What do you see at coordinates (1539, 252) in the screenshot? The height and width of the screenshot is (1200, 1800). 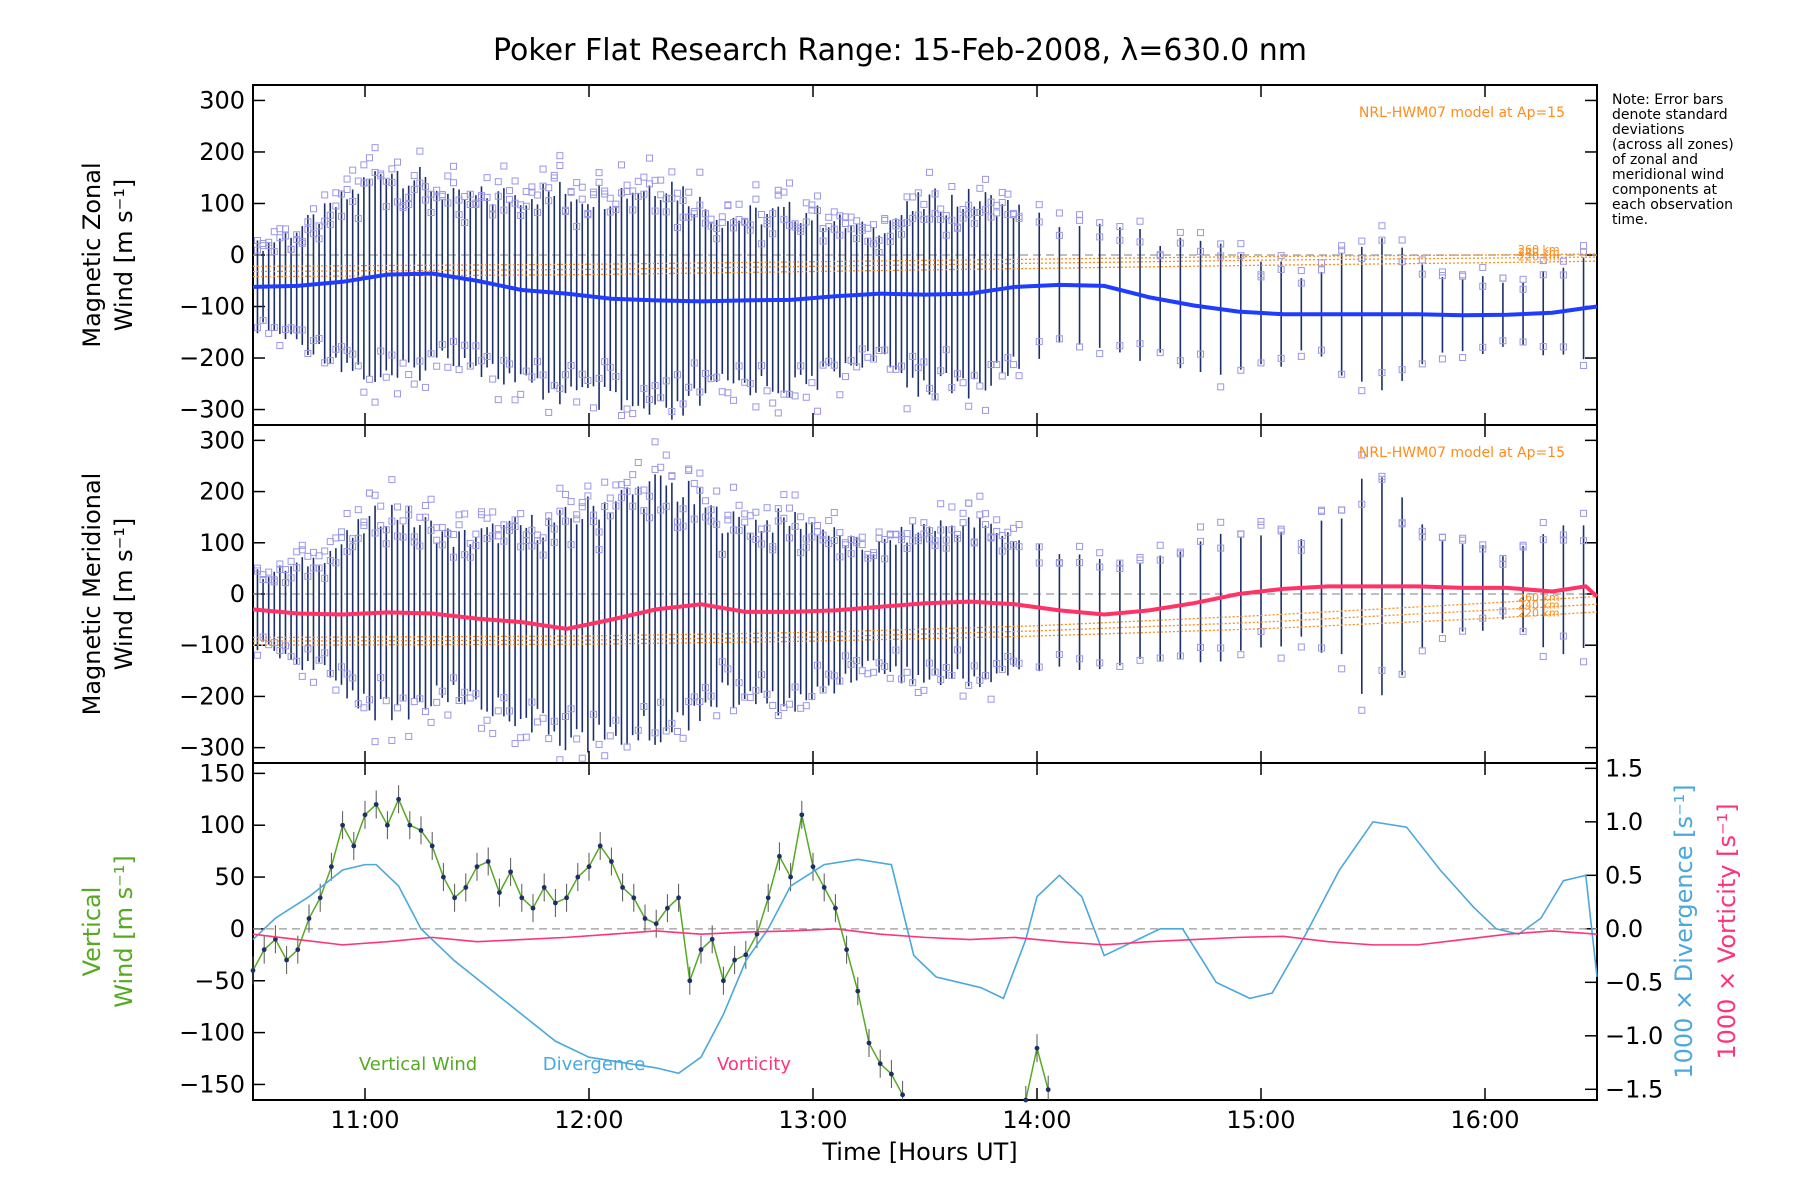 I see `altitude-label: 240 km` at bounding box center [1539, 252].